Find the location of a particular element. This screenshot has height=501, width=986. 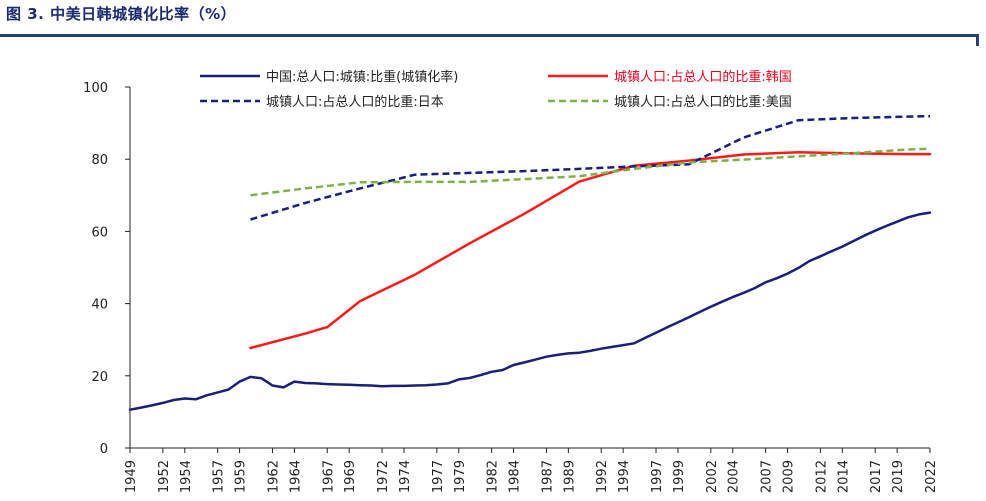

y-tick-label: 20 is located at coordinates (99, 377).